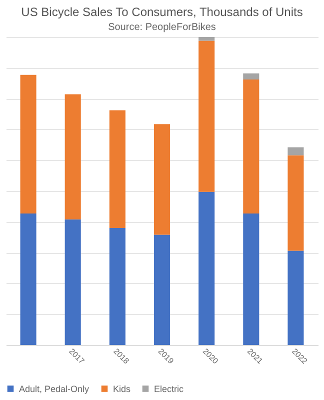  What do you see at coordinates (122, 389) in the screenshot?
I see `legend-label: Kids` at bounding box center [122, 389].